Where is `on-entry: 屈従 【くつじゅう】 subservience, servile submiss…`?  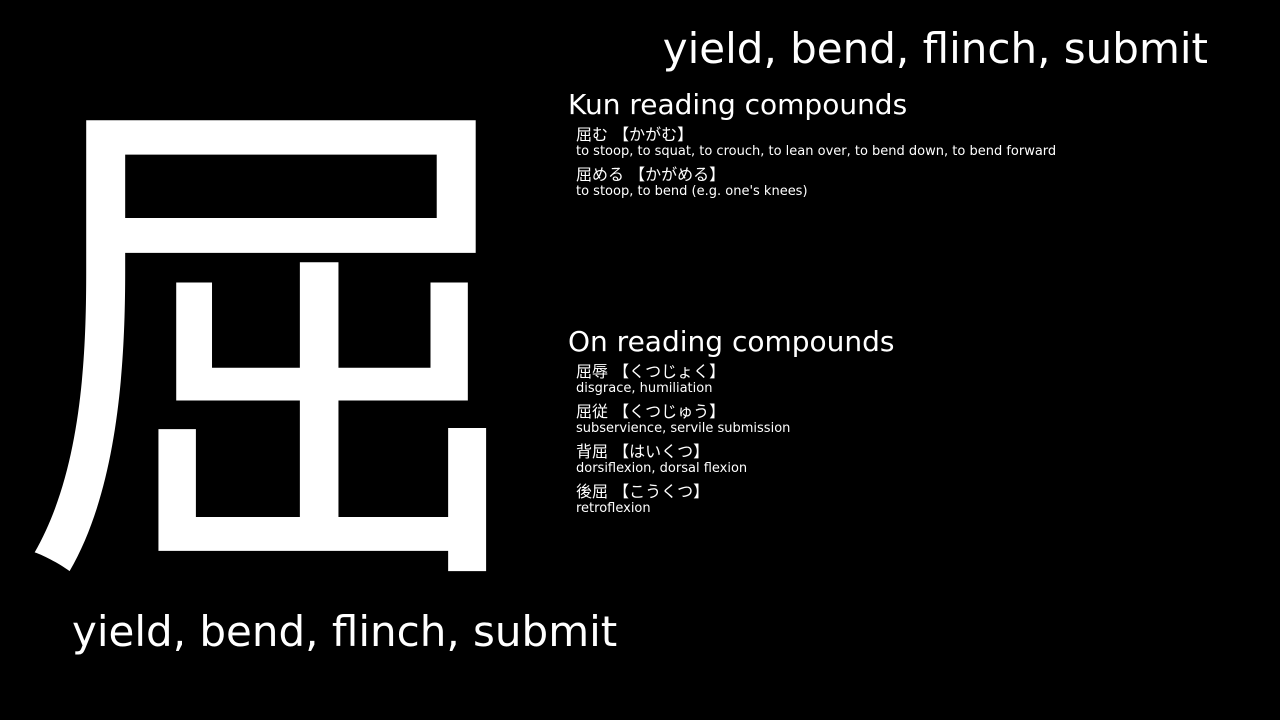
on-entry: 屈従 【くつじゅう】 subservience, servile submiss… is located at coordinates (735, 419).